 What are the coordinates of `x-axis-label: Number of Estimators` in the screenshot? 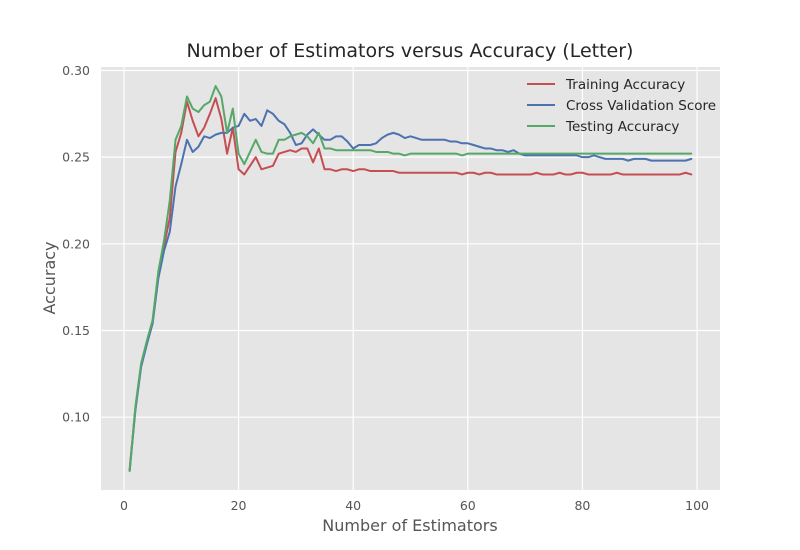 It's located at (409, 525).